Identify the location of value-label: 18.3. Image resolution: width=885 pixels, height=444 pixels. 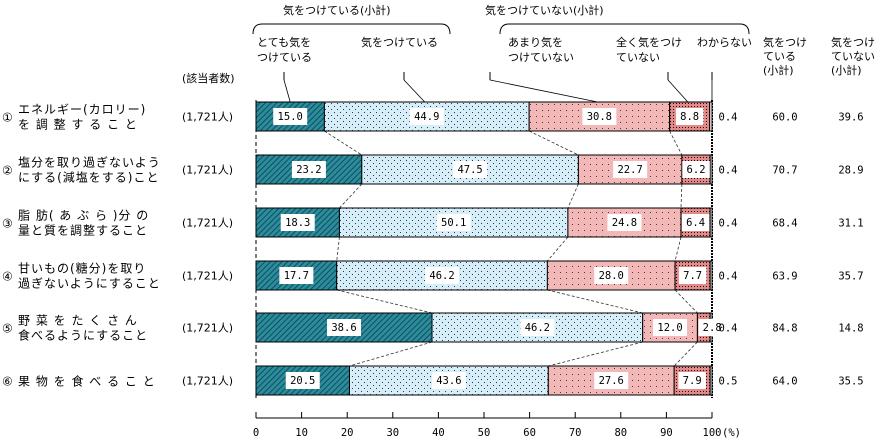
(297, 223).